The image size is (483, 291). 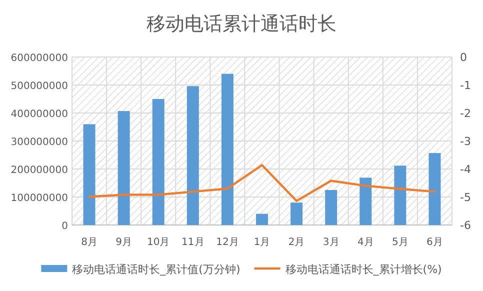 What do you see at coordinates (465, 197) in the screenshot?
I see `y2-tick-label: -5` at bounding box center [465, 197].